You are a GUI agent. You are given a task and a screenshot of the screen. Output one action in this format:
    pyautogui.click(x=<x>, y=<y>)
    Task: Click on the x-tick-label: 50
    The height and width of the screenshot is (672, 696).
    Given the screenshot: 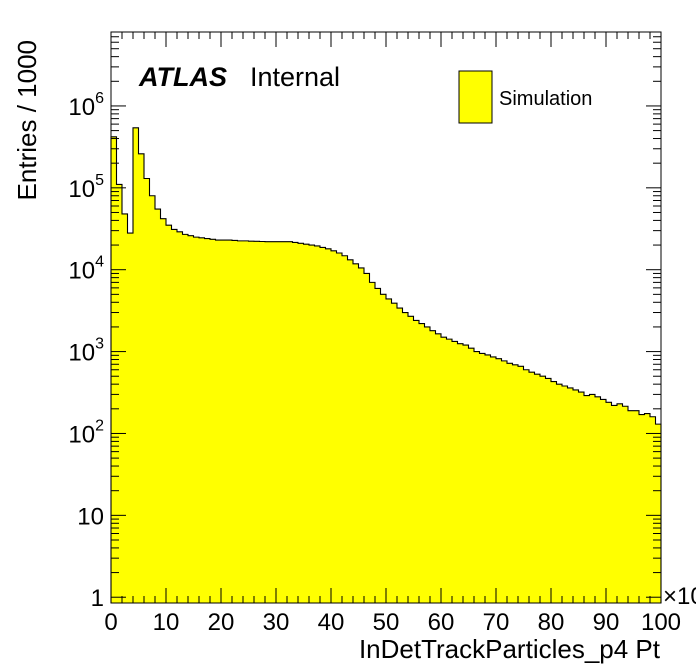 What is the action you would take?
    pyautogui.click(x=386, y=622)
    